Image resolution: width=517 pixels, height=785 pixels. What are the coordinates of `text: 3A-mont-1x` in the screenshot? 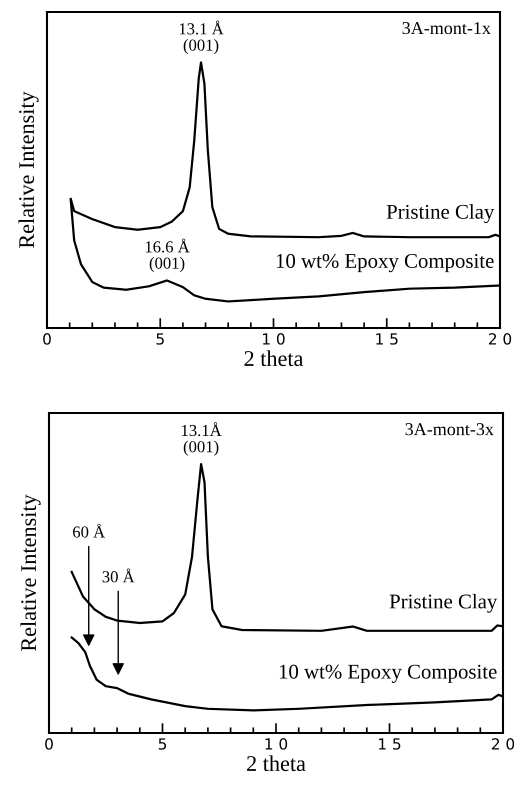 It's located at (446, 28).